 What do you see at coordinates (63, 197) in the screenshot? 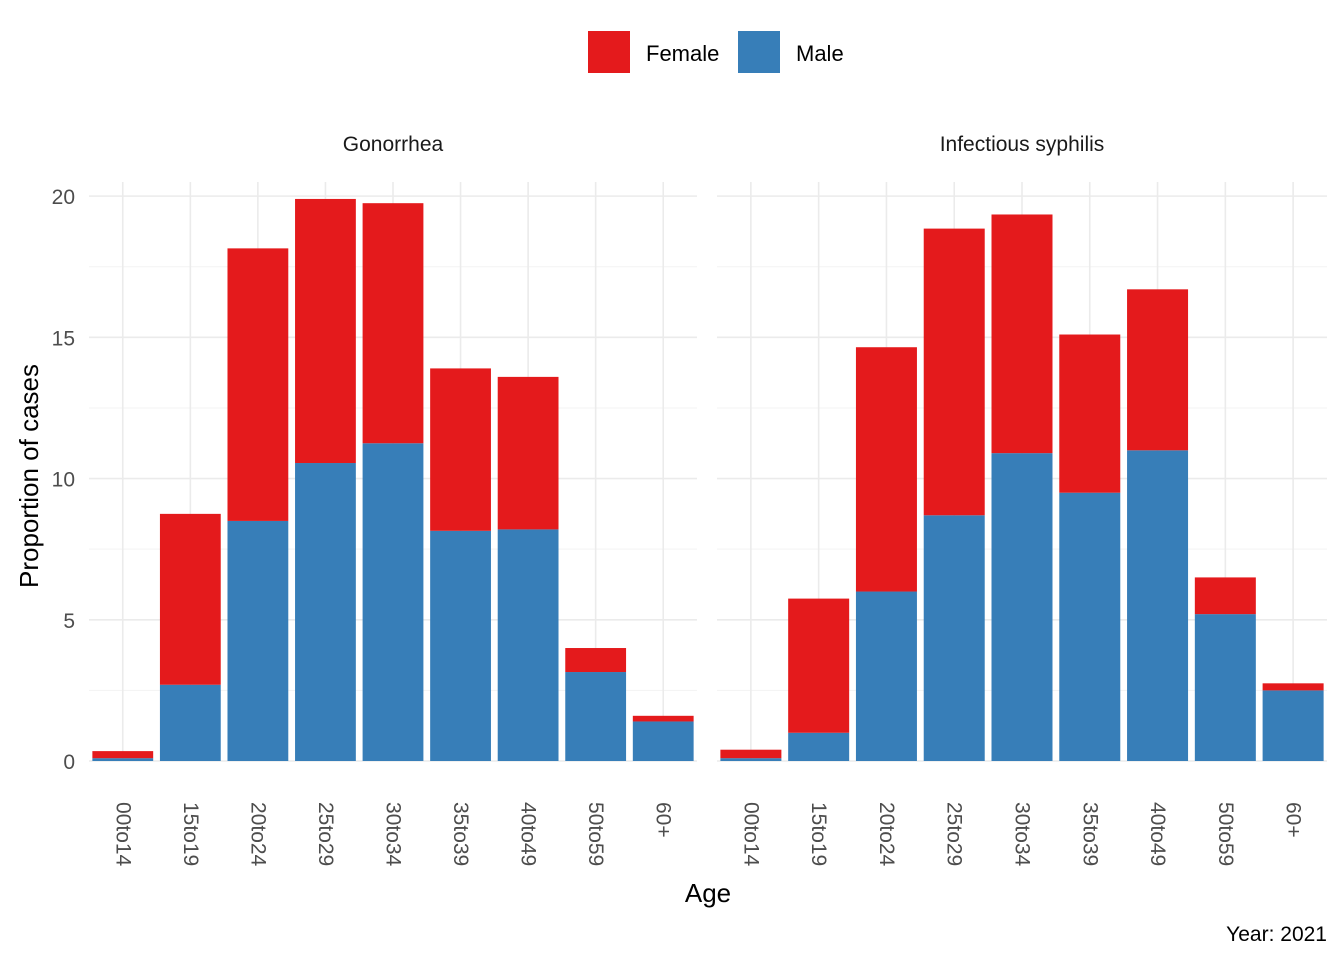
I see `y-tick-label: 20` at bounding box center [63, 197].